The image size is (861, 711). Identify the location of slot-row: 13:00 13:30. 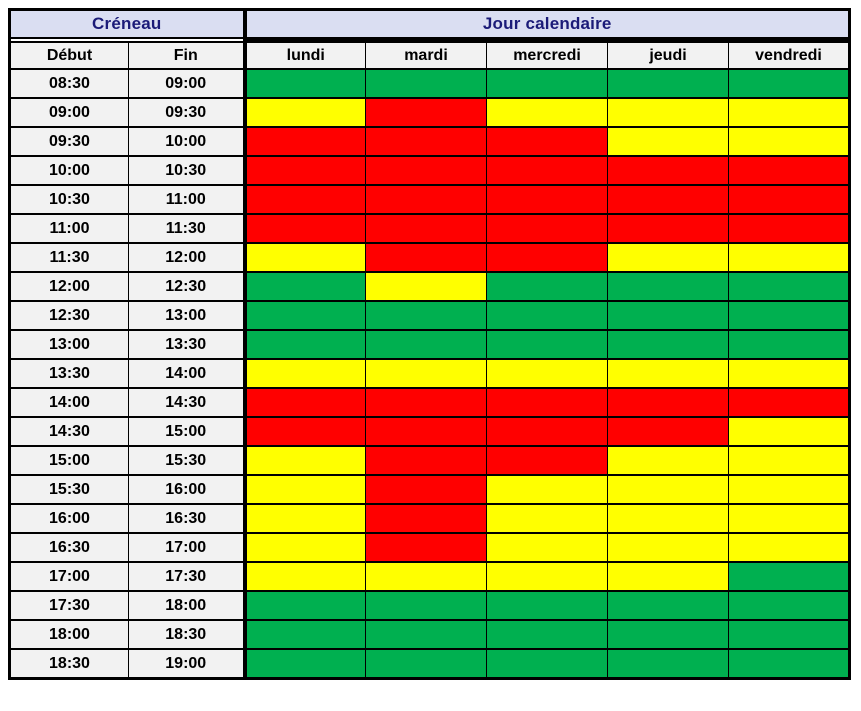
(429, 344).